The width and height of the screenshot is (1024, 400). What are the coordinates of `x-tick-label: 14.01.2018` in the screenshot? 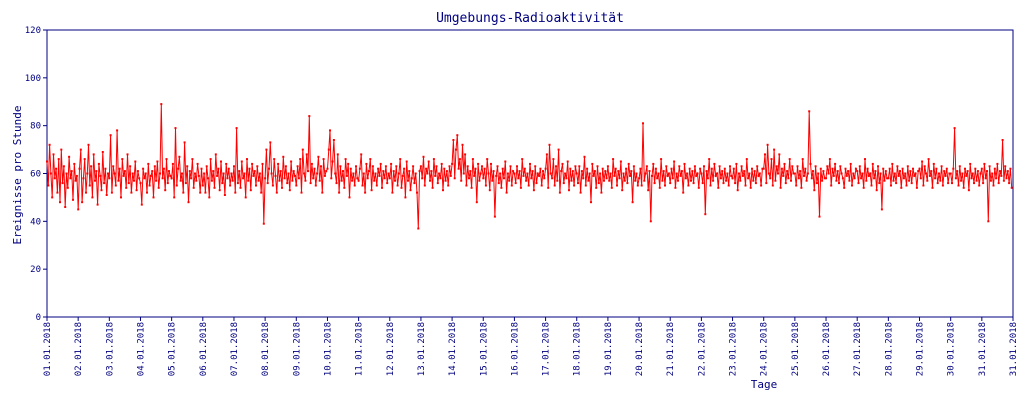 It's located at (453, 349).